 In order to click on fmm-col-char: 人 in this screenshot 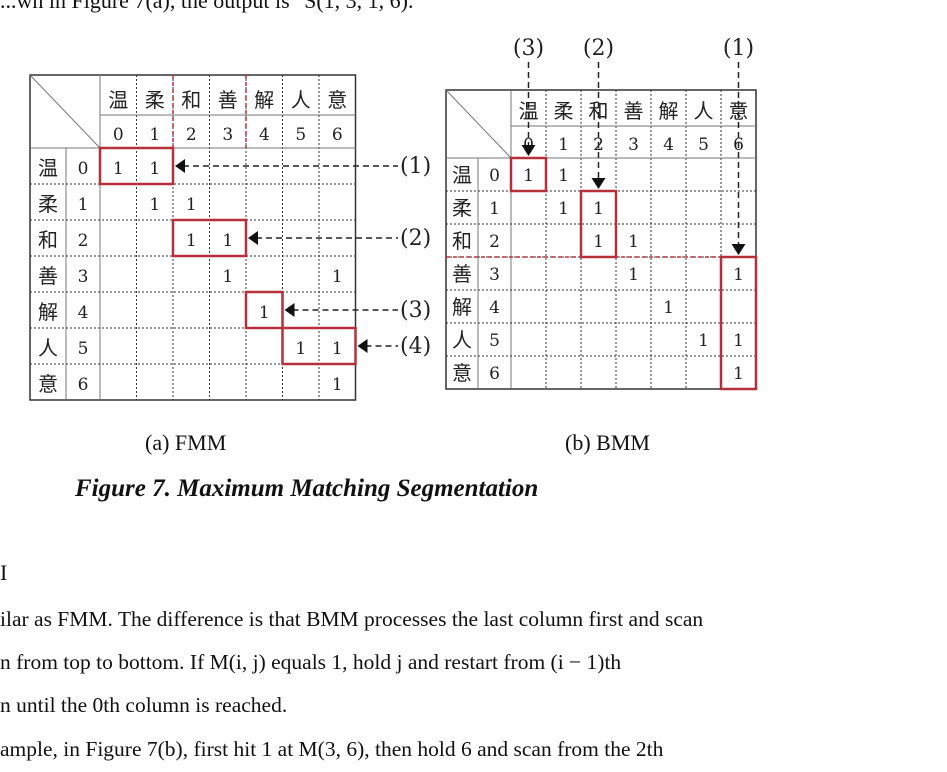, I will do `click(301, 100)`.